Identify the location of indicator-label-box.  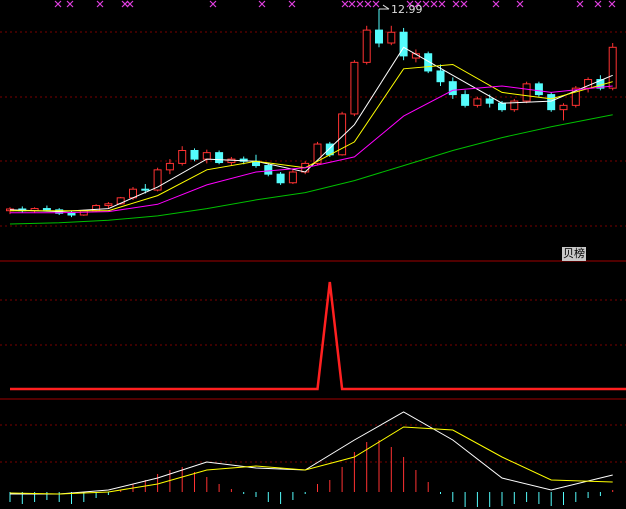
(574, 254).